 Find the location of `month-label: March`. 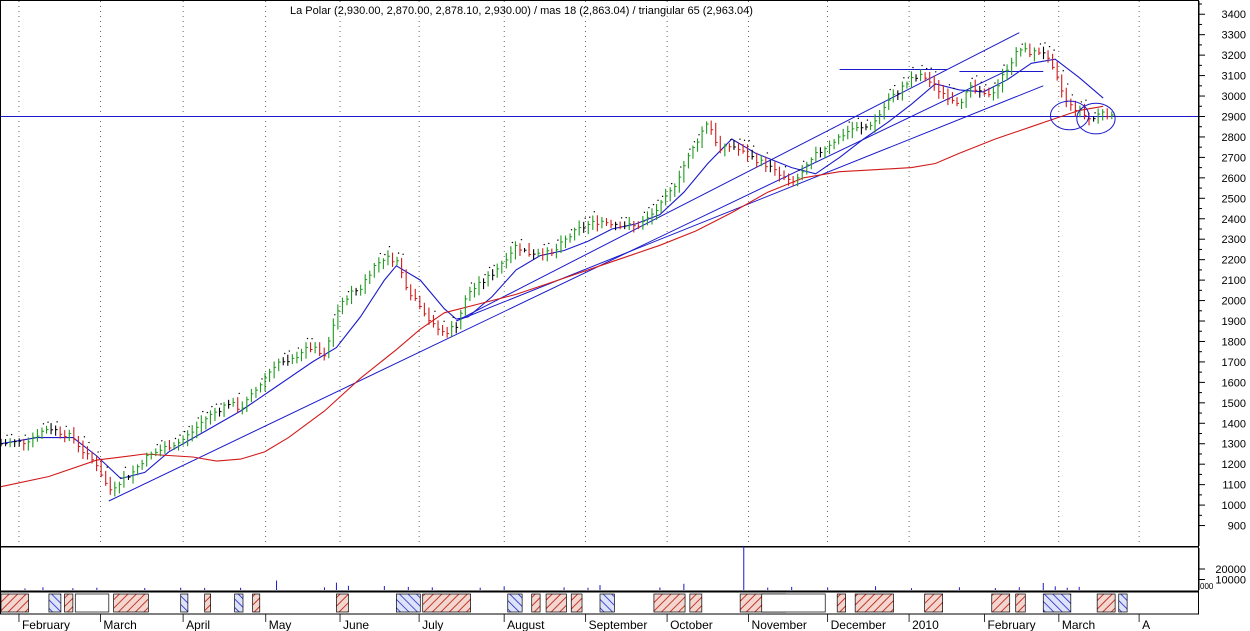

month-label: March is located at coordinates (119, 624).